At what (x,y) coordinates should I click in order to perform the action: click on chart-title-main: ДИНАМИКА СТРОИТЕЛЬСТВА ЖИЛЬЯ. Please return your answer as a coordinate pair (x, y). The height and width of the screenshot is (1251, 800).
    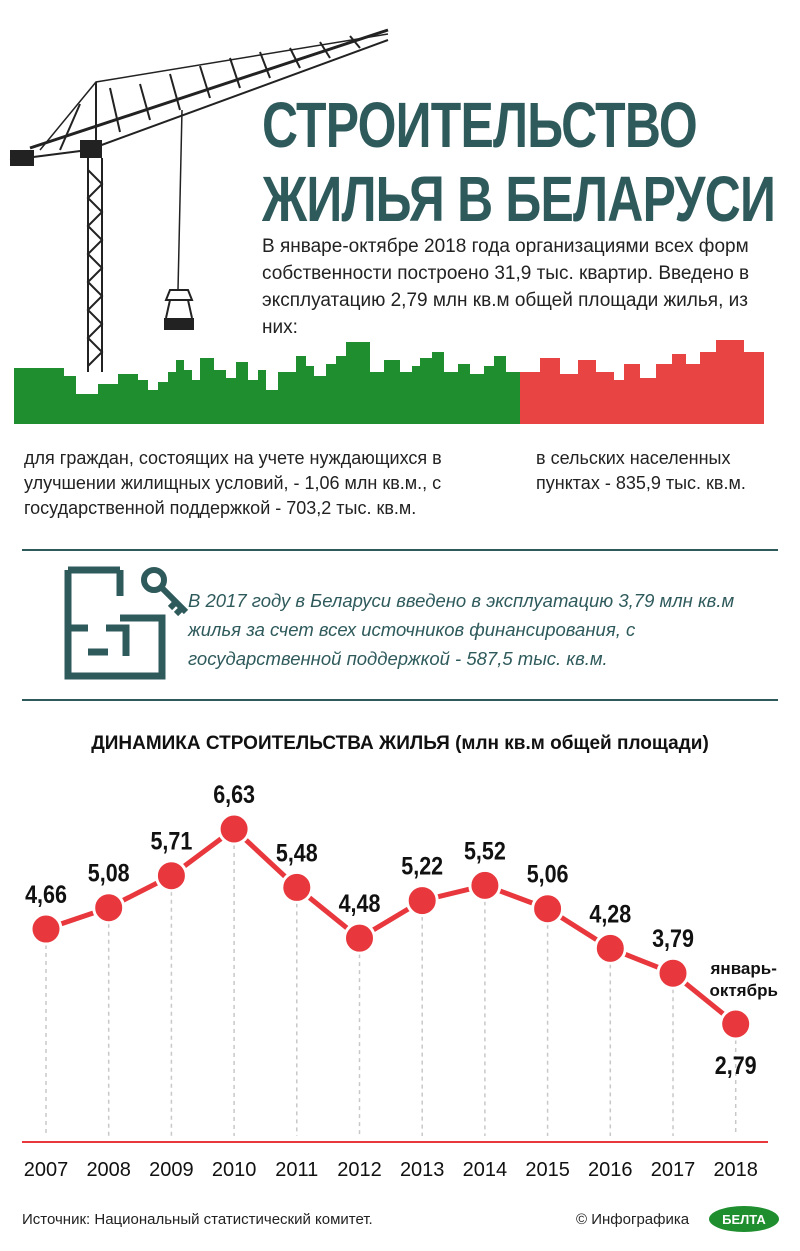
    Looking at the image, I should click on (270, 743).